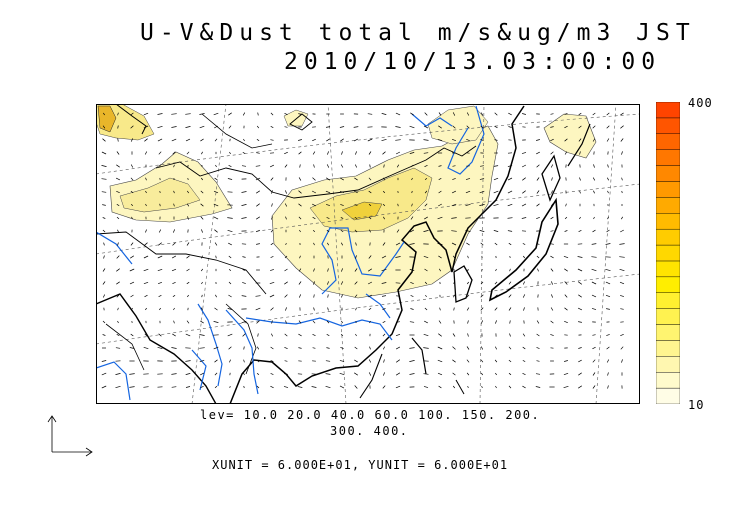 This screenshot has height=532, width=752. Describe the element at coordinates (668, 189) in the screenshot. I see `colorbar-swatch` at that location.